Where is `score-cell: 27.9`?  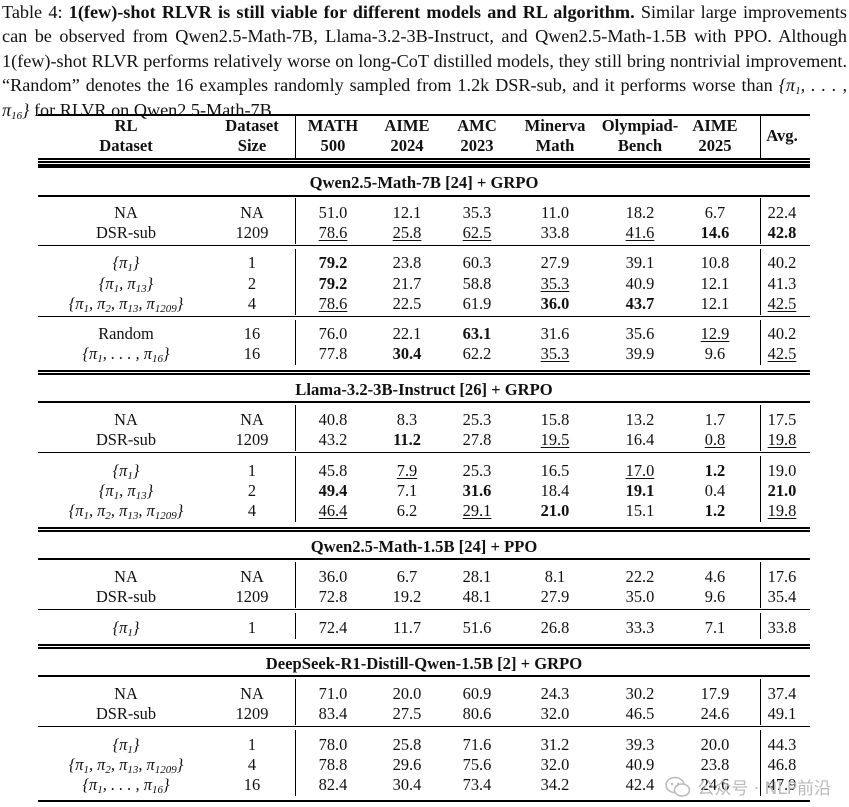 score-cell: 27.9 is located at coordinates (555, 596).